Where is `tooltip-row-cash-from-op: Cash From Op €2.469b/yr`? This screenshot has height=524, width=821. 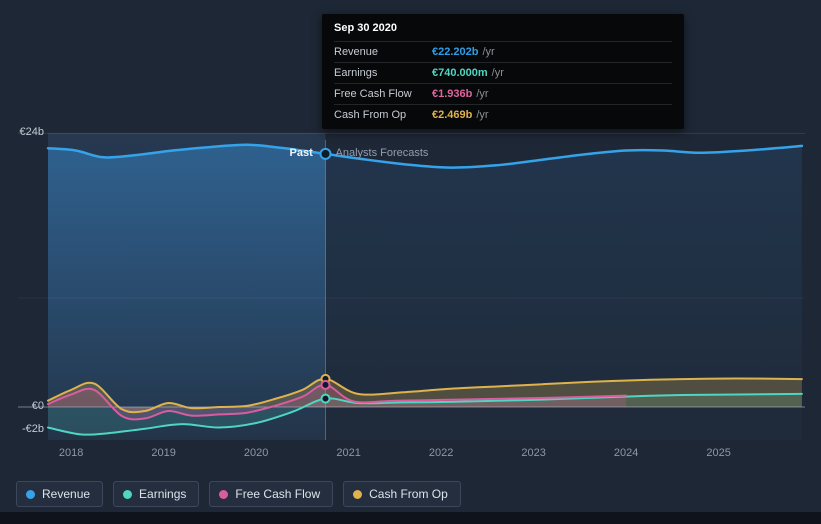
tooltip-row-cash-from-op: Cash From Op €2.469b/yr is located at coordinates (503, 114).